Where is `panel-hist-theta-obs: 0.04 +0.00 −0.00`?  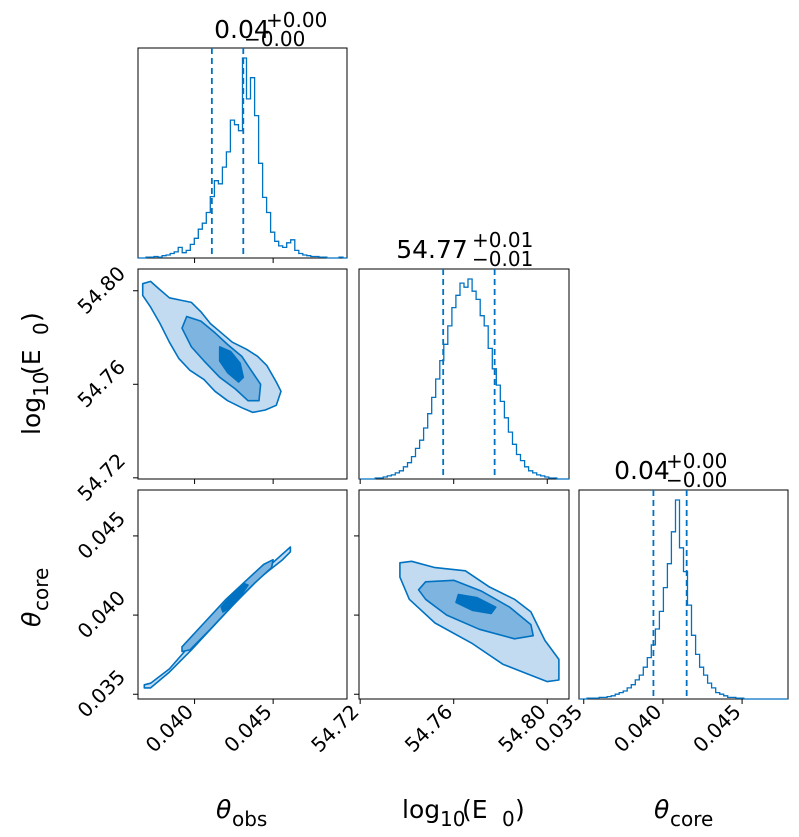
panel-hist-theta-obs: 0.04 +0.00 −0.00 is located at coordinates (242, 133).